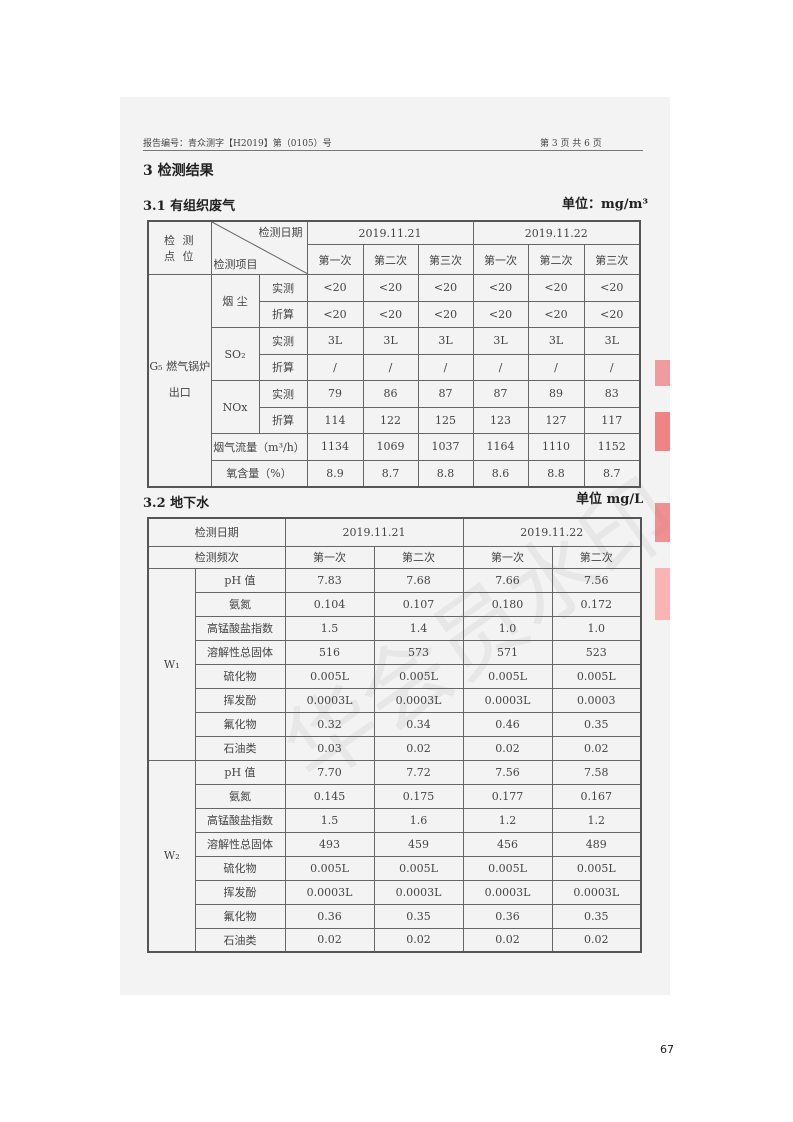 Image resolution: width=793 pixels, height=1122 pixels. I want to click on value-cell: 7.66, so click(507, 580).